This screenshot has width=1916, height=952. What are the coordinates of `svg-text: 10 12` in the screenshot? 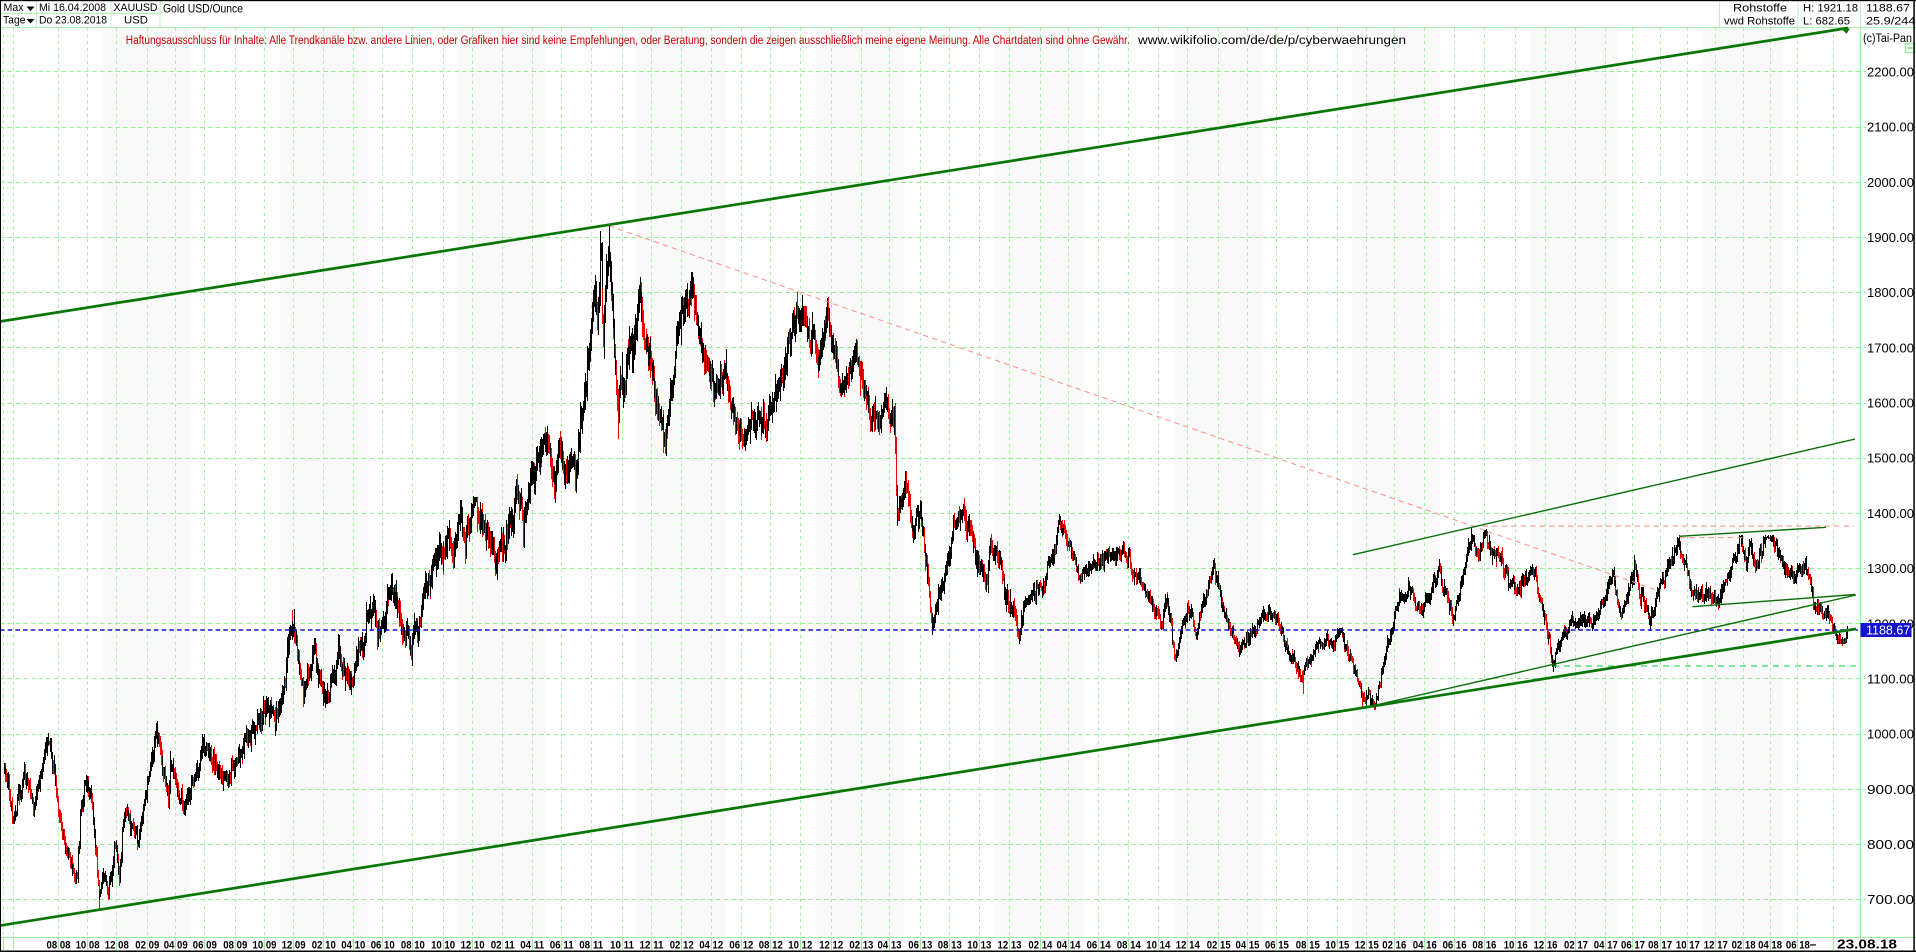 It's located at (800, 946).